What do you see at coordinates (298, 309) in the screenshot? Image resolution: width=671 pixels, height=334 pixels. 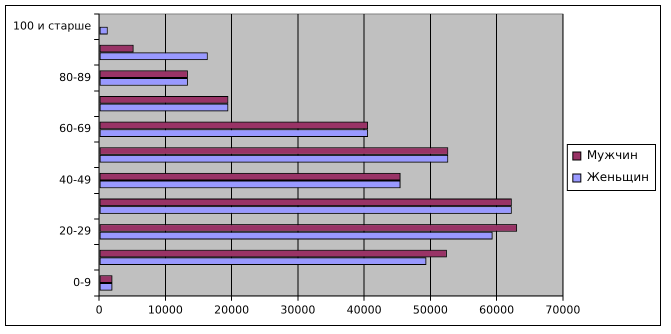 I see `x-tick-label: 30000` at bounding box center [298, 309].